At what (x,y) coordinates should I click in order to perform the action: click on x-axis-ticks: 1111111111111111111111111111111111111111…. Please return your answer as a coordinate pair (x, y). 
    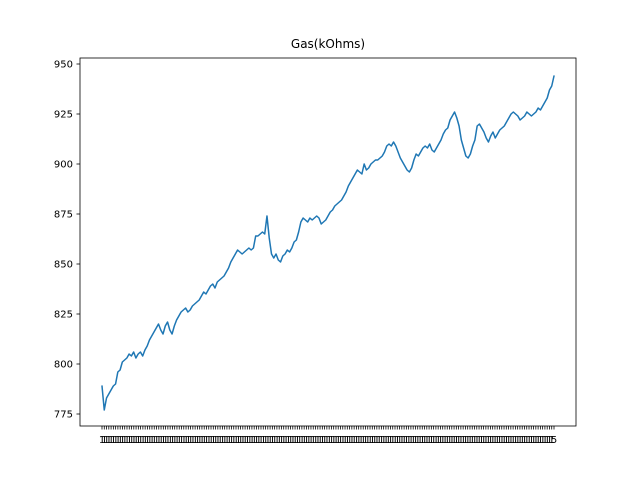
    Looking at the image, I should click on (328, 436).